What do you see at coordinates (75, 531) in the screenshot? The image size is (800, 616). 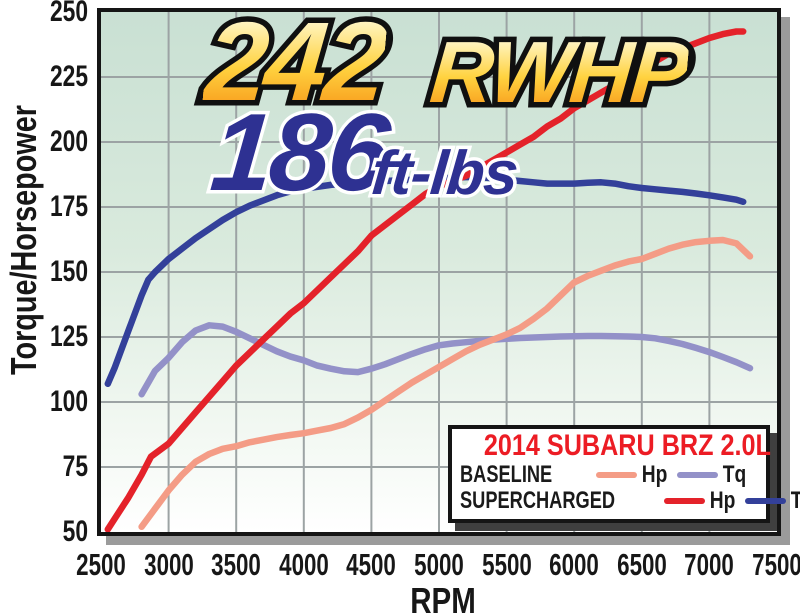 I see `y-tick-label-50: 50` at bounding box center [75, 531].